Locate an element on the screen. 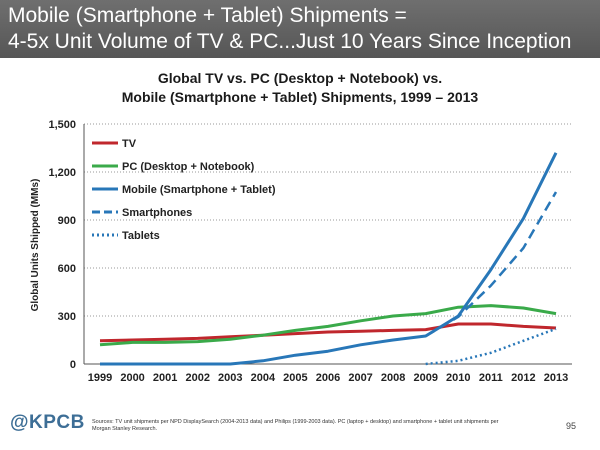 The height and width of the screenshot is (450, 600). x-tick-label: 2006 is located at coordinates (328, 378).